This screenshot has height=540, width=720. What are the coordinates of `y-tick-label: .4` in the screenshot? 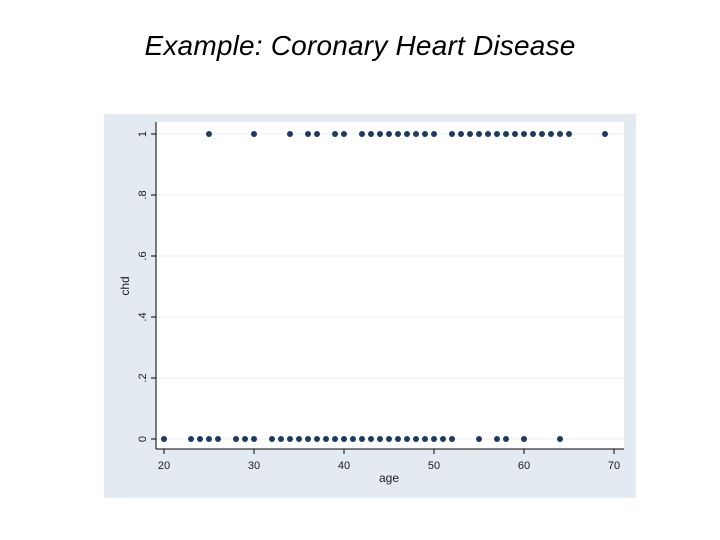 It's located at (143, 316).